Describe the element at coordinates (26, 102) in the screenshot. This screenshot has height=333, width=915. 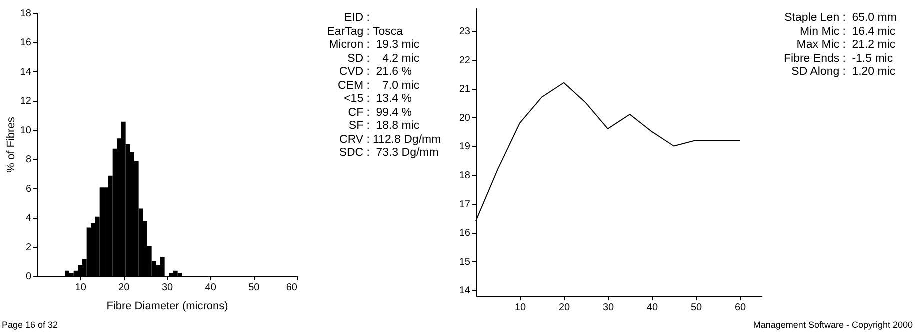
I see `y-tick-label: 12` at that location.